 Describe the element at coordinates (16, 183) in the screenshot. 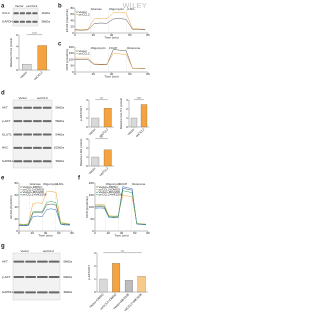

I see `y-tick-label: 80` at that location.